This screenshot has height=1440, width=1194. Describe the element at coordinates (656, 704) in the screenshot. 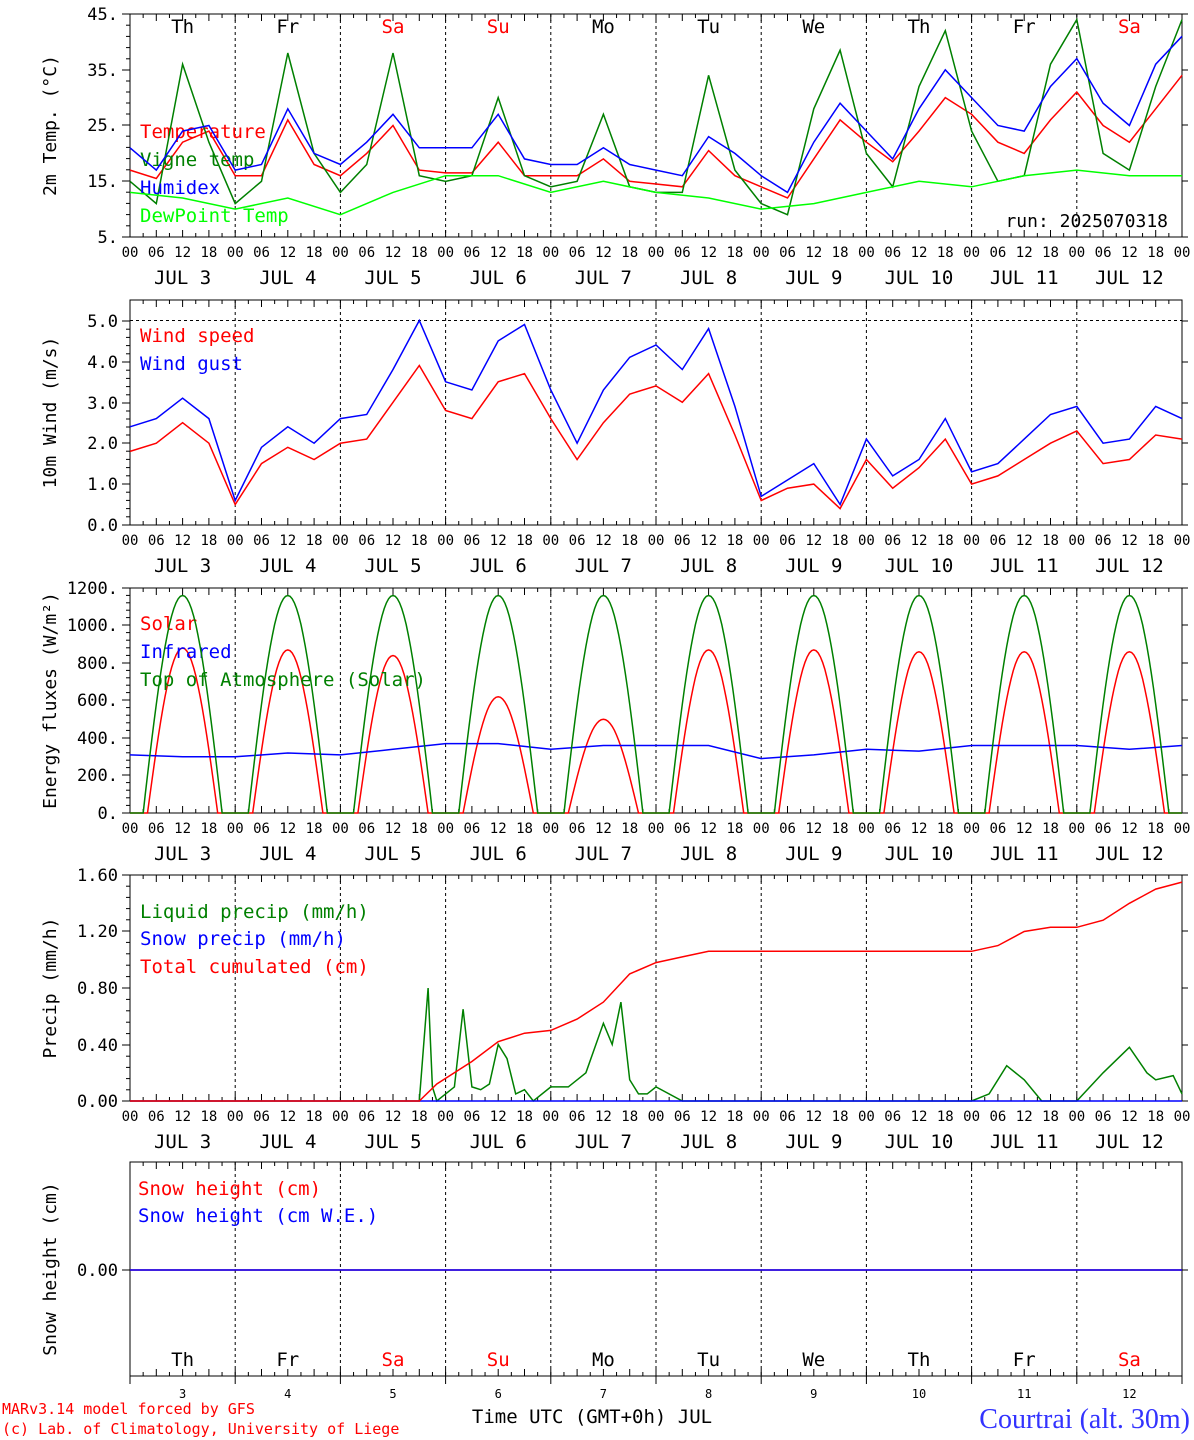

I see `series-line-top-of-atmosphere-solar-` at that location.